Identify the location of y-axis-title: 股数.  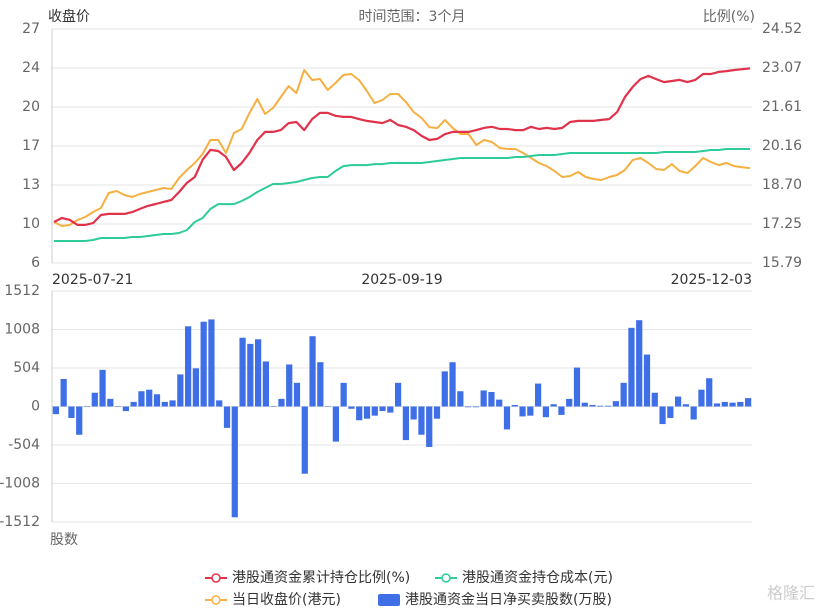
(64, 540).